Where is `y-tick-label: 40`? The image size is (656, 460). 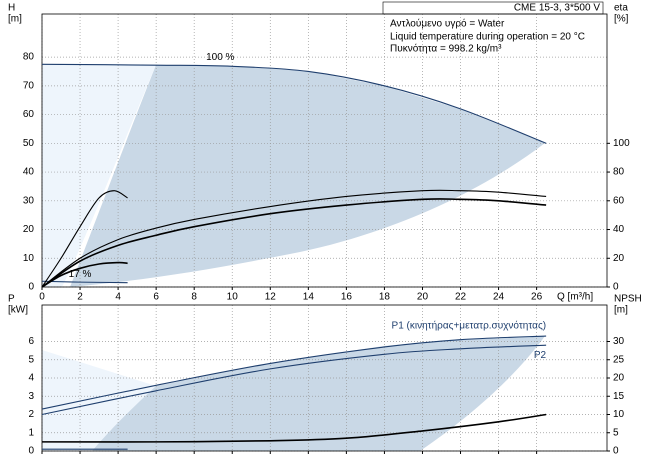
y-tick-label: 40 is located at coordinates (29, 172).